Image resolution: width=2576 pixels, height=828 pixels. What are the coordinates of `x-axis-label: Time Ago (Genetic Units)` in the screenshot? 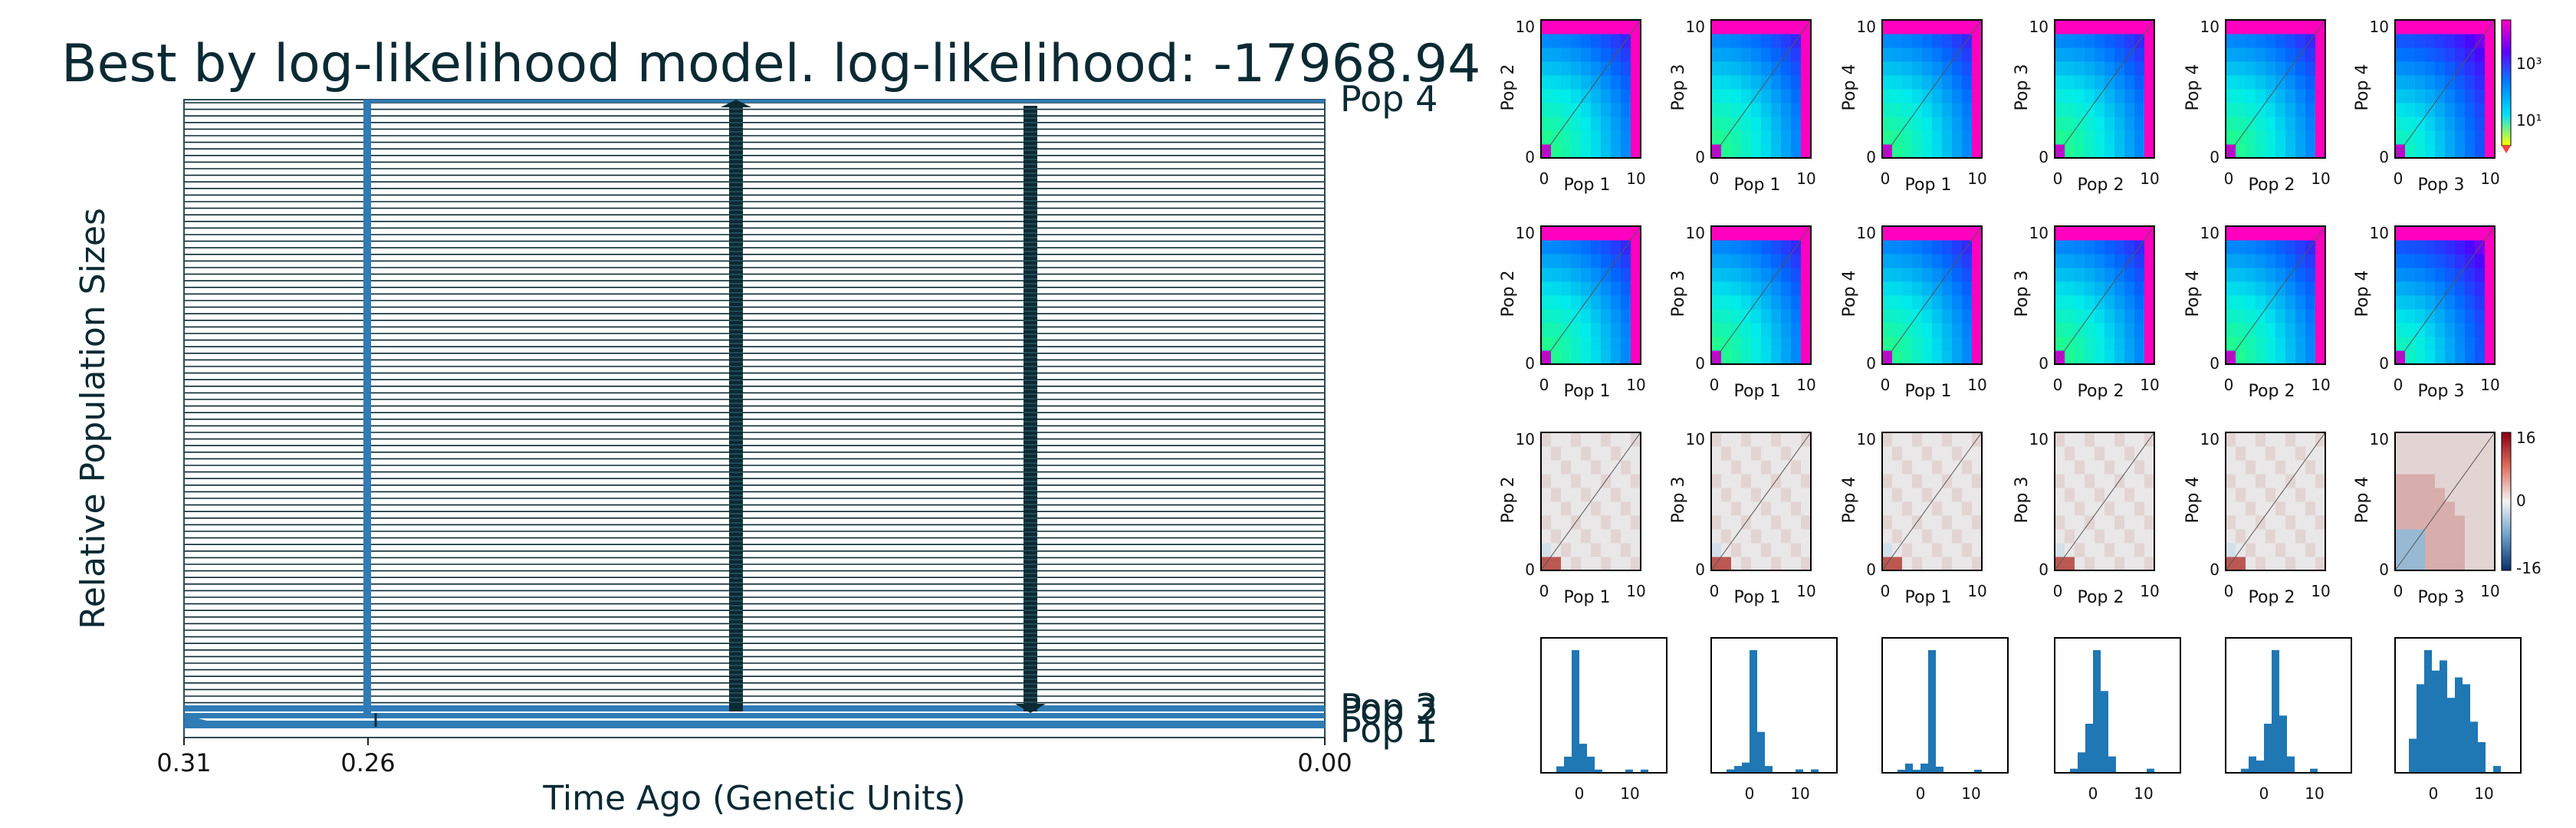 It's located at (754, 798).